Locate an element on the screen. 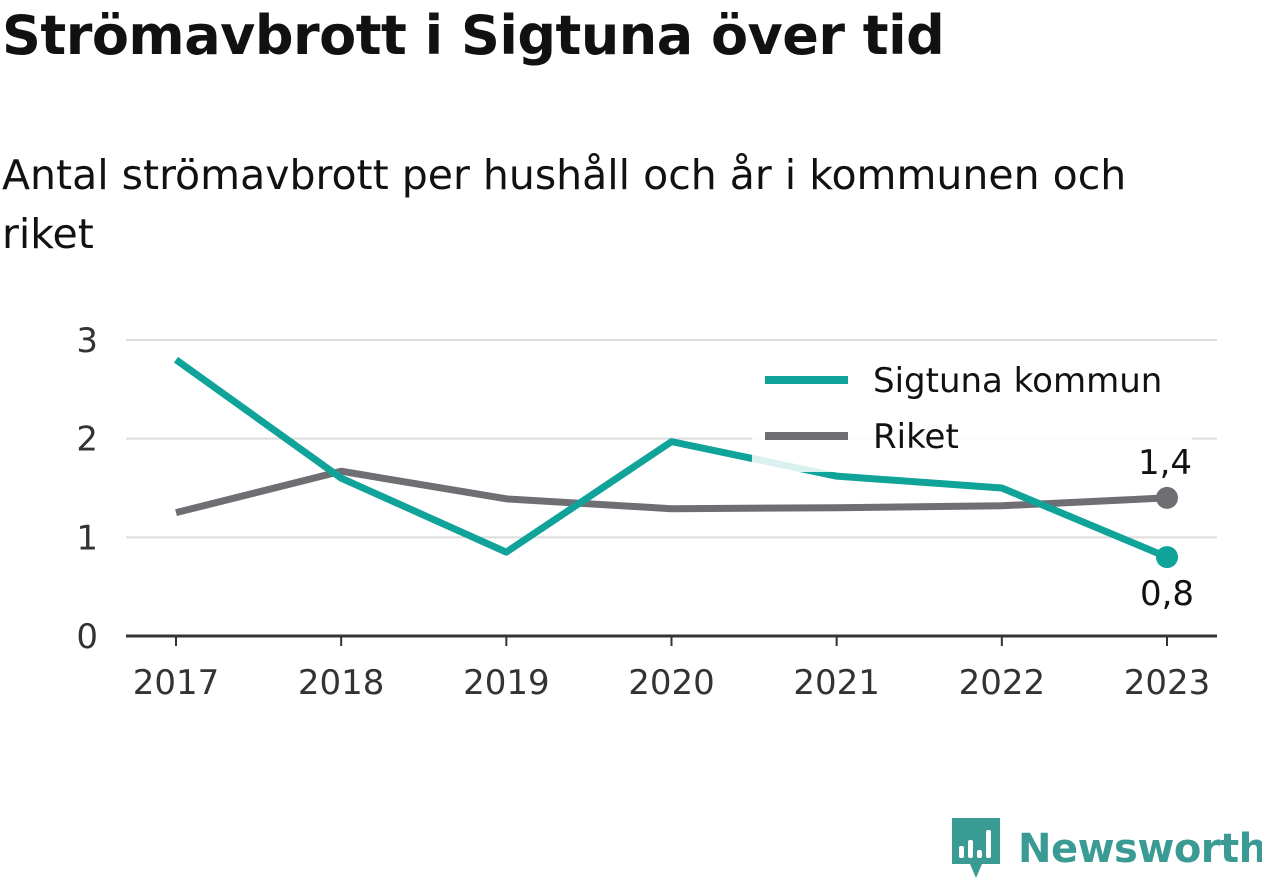 Image resolution: width=1262 pixels, height=880 pixels. brand-logo: Newsworthy is located at coordinates (1107, 849).